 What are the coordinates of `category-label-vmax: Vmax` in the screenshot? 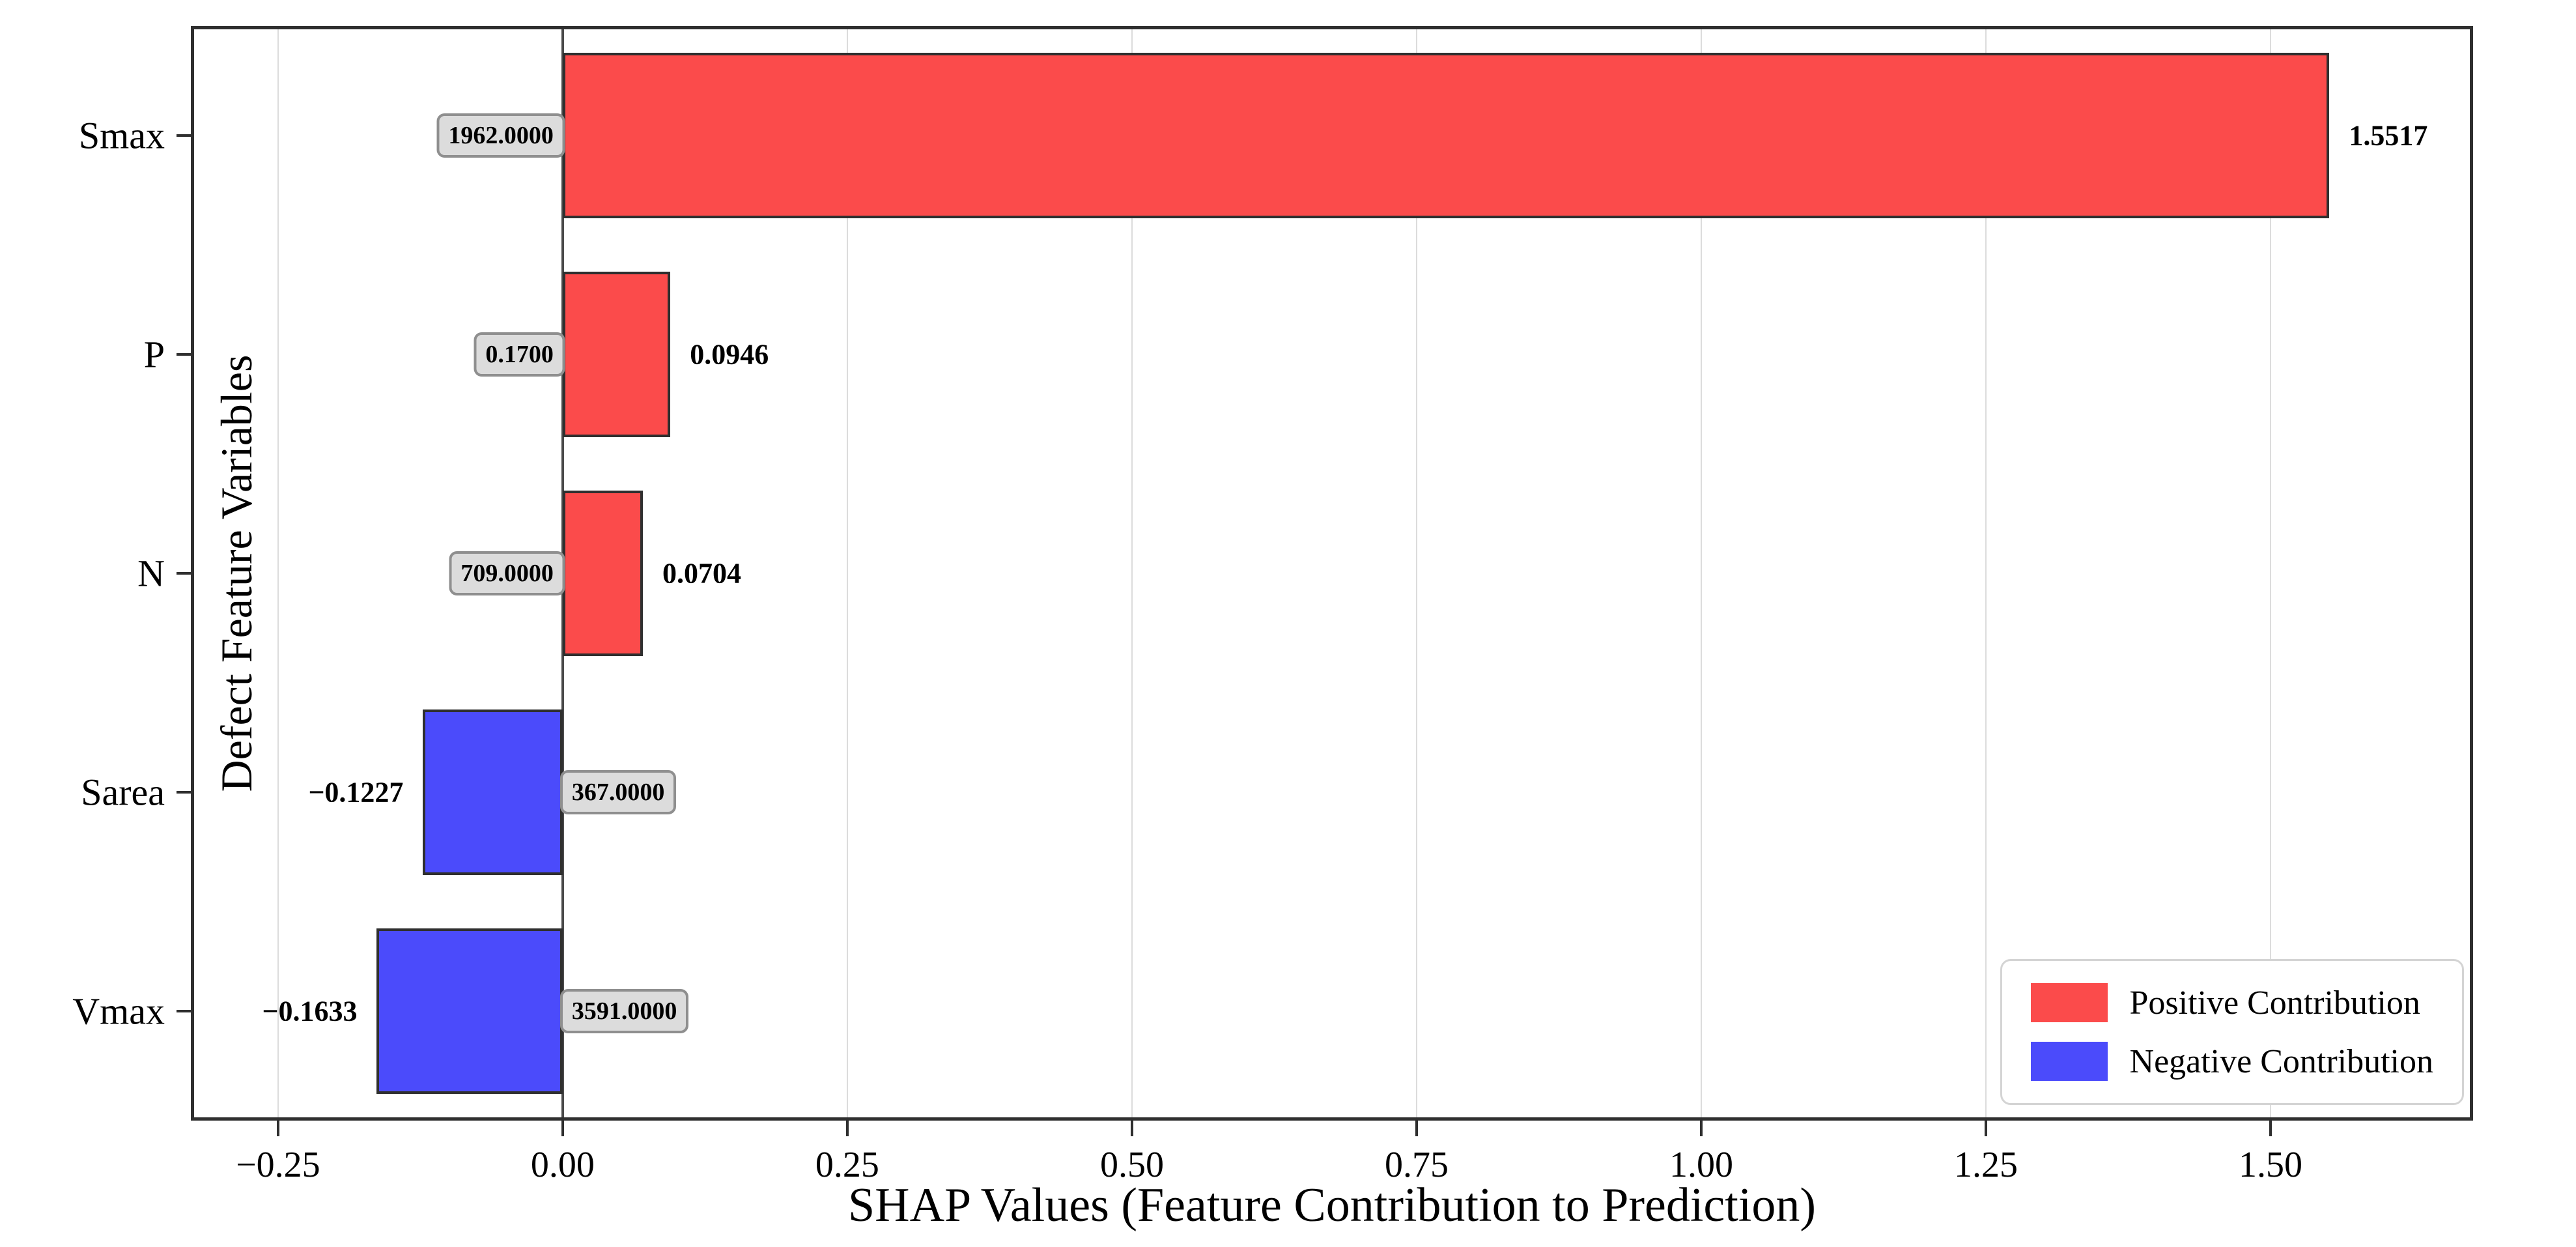 It's located at (118, 1011).